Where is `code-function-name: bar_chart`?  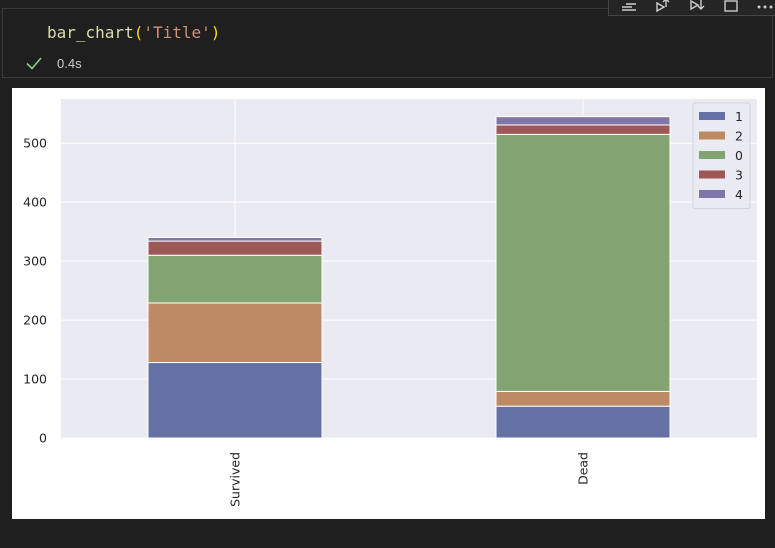
code-function-name: bar_chart is located at coordinates (90, 32).